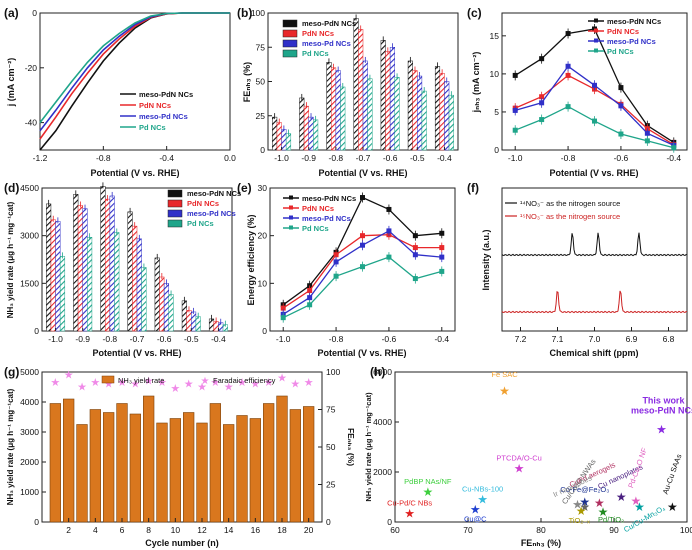 The height and width of the screenshot is (550, 692). What do you see at coordinates (476, 83) in the screenshot?
I see `y-axis-label: jₙₕ₃ (mA cm⁻²)` at bounding box center [476, 83].